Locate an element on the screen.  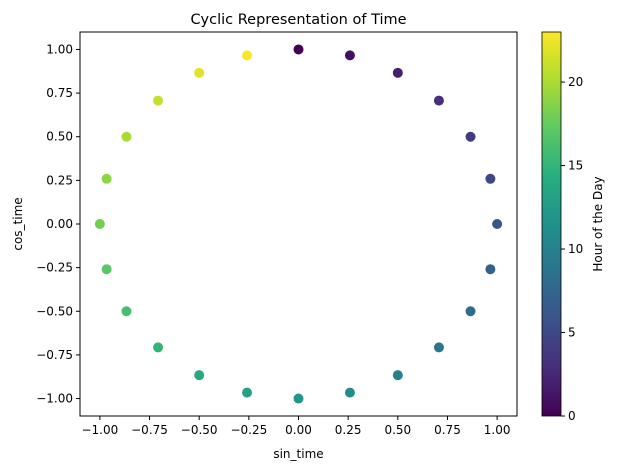
x-tick-label: 0.00 is located at coordinates (298, 430).